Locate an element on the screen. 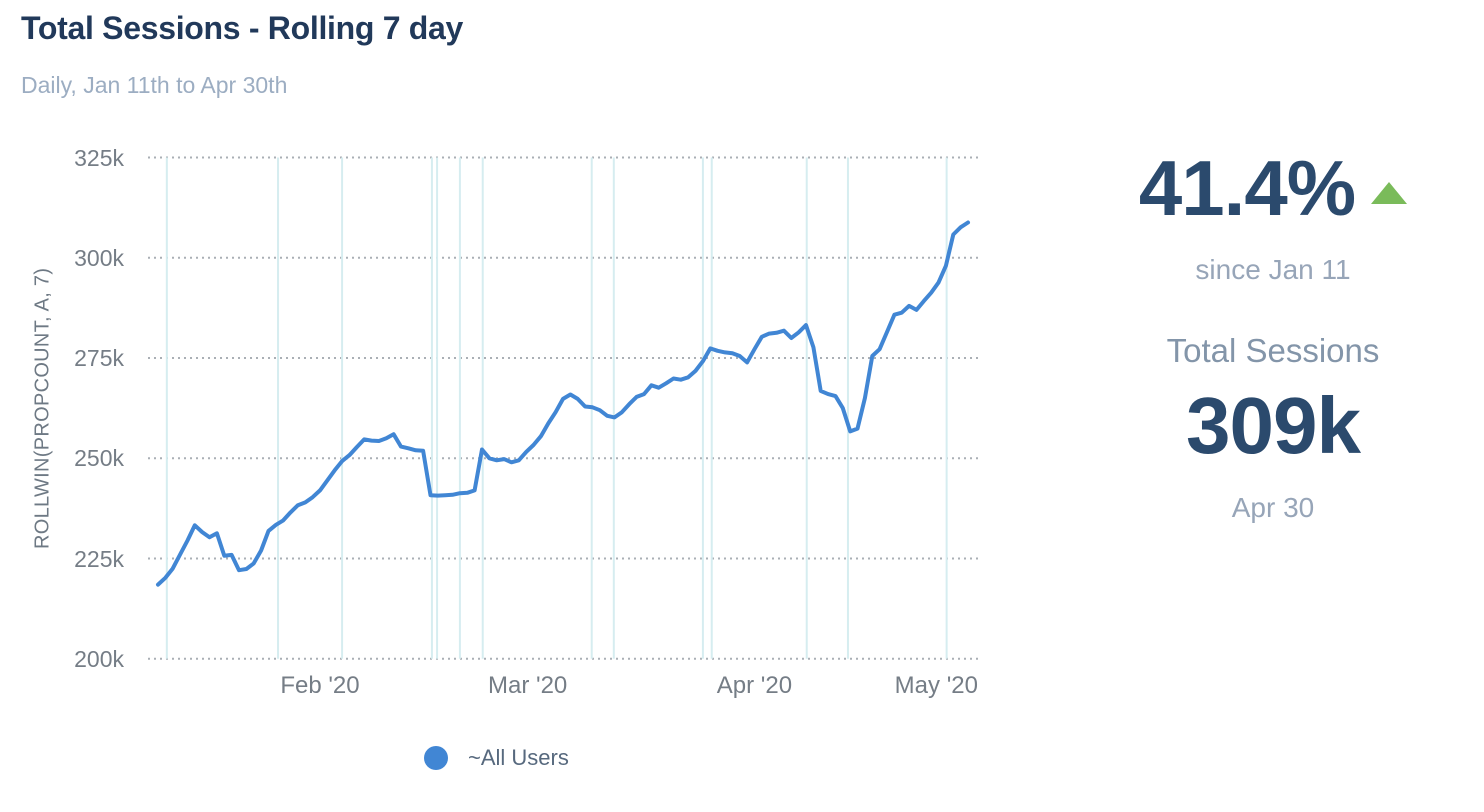  legend: ~All Users is located at coordinates (496, 758).